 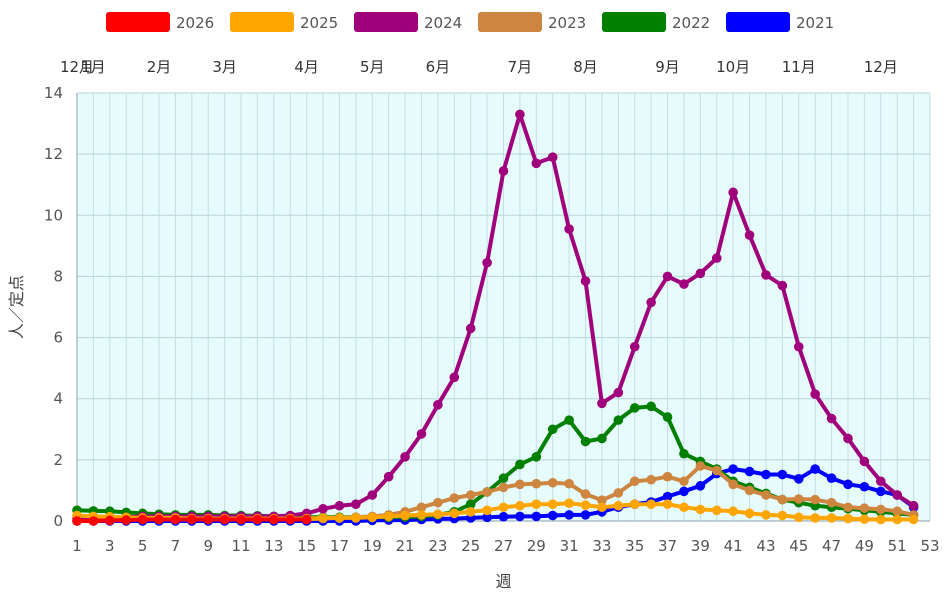 What do you see at coordinates (53, 215) in the screenshot?
I see `y-tick-label: 10` at bounding box center [53, 215].